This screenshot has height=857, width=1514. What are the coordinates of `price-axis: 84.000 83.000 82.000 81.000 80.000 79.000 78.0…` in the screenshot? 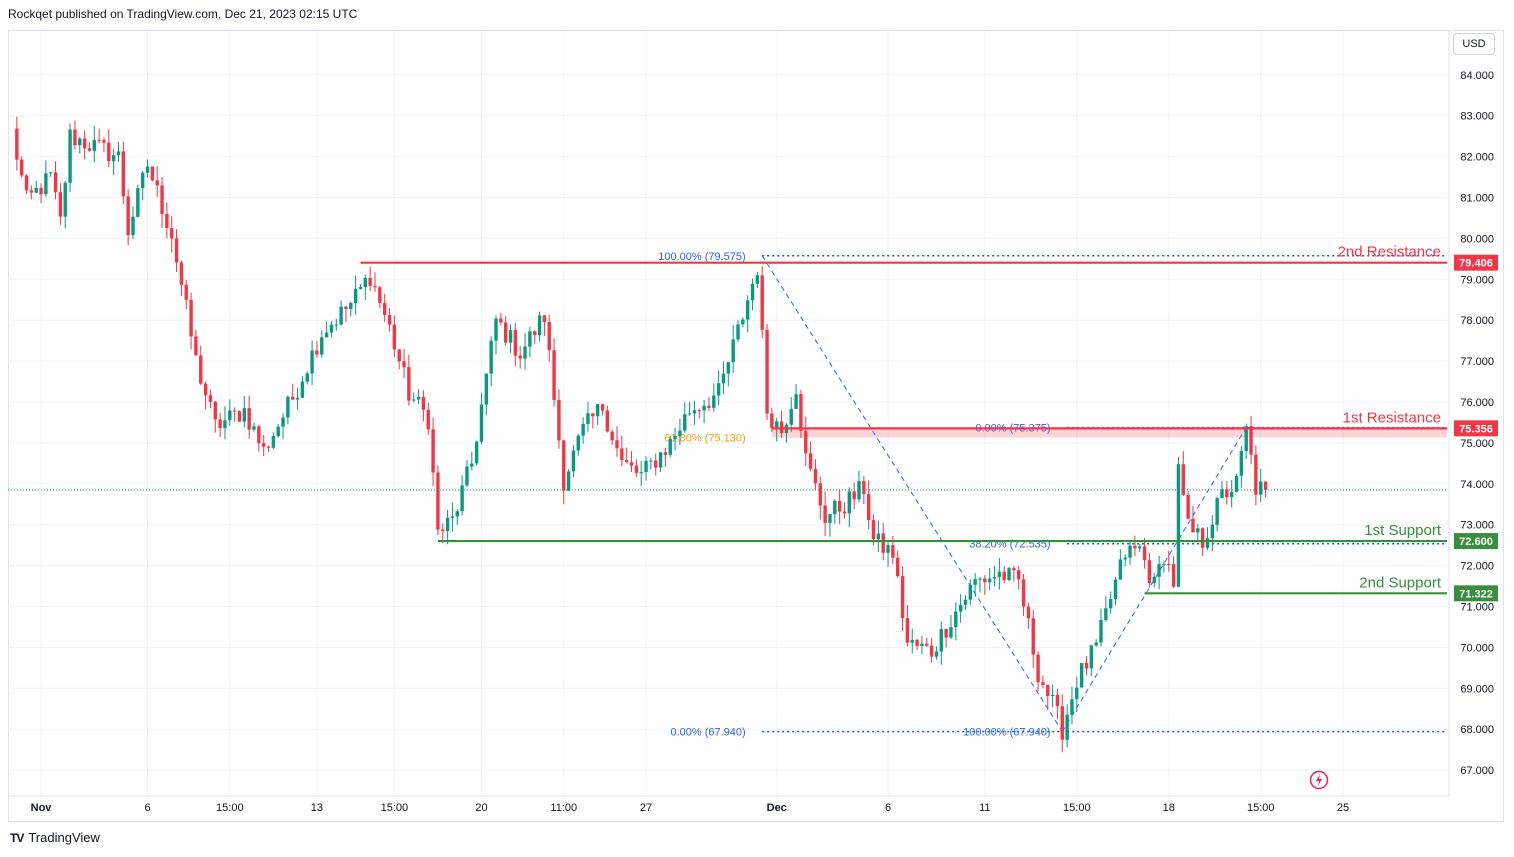 It's located at (1471, 413).